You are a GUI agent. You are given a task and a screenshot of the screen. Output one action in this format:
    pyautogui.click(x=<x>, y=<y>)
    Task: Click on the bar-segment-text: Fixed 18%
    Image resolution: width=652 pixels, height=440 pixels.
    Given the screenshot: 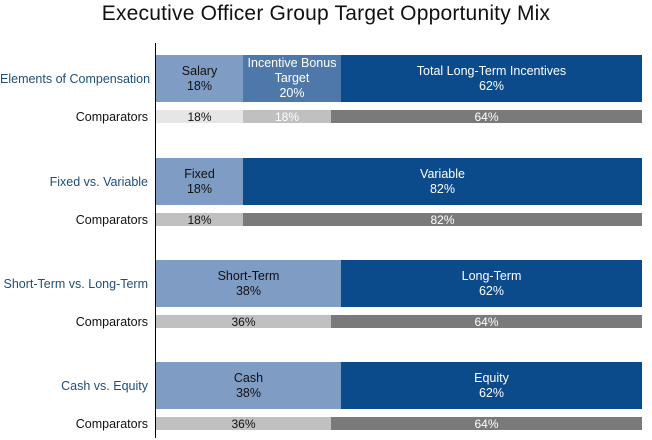 What is the action you would take?
    pyautogui.click(x=199, y=182)
    